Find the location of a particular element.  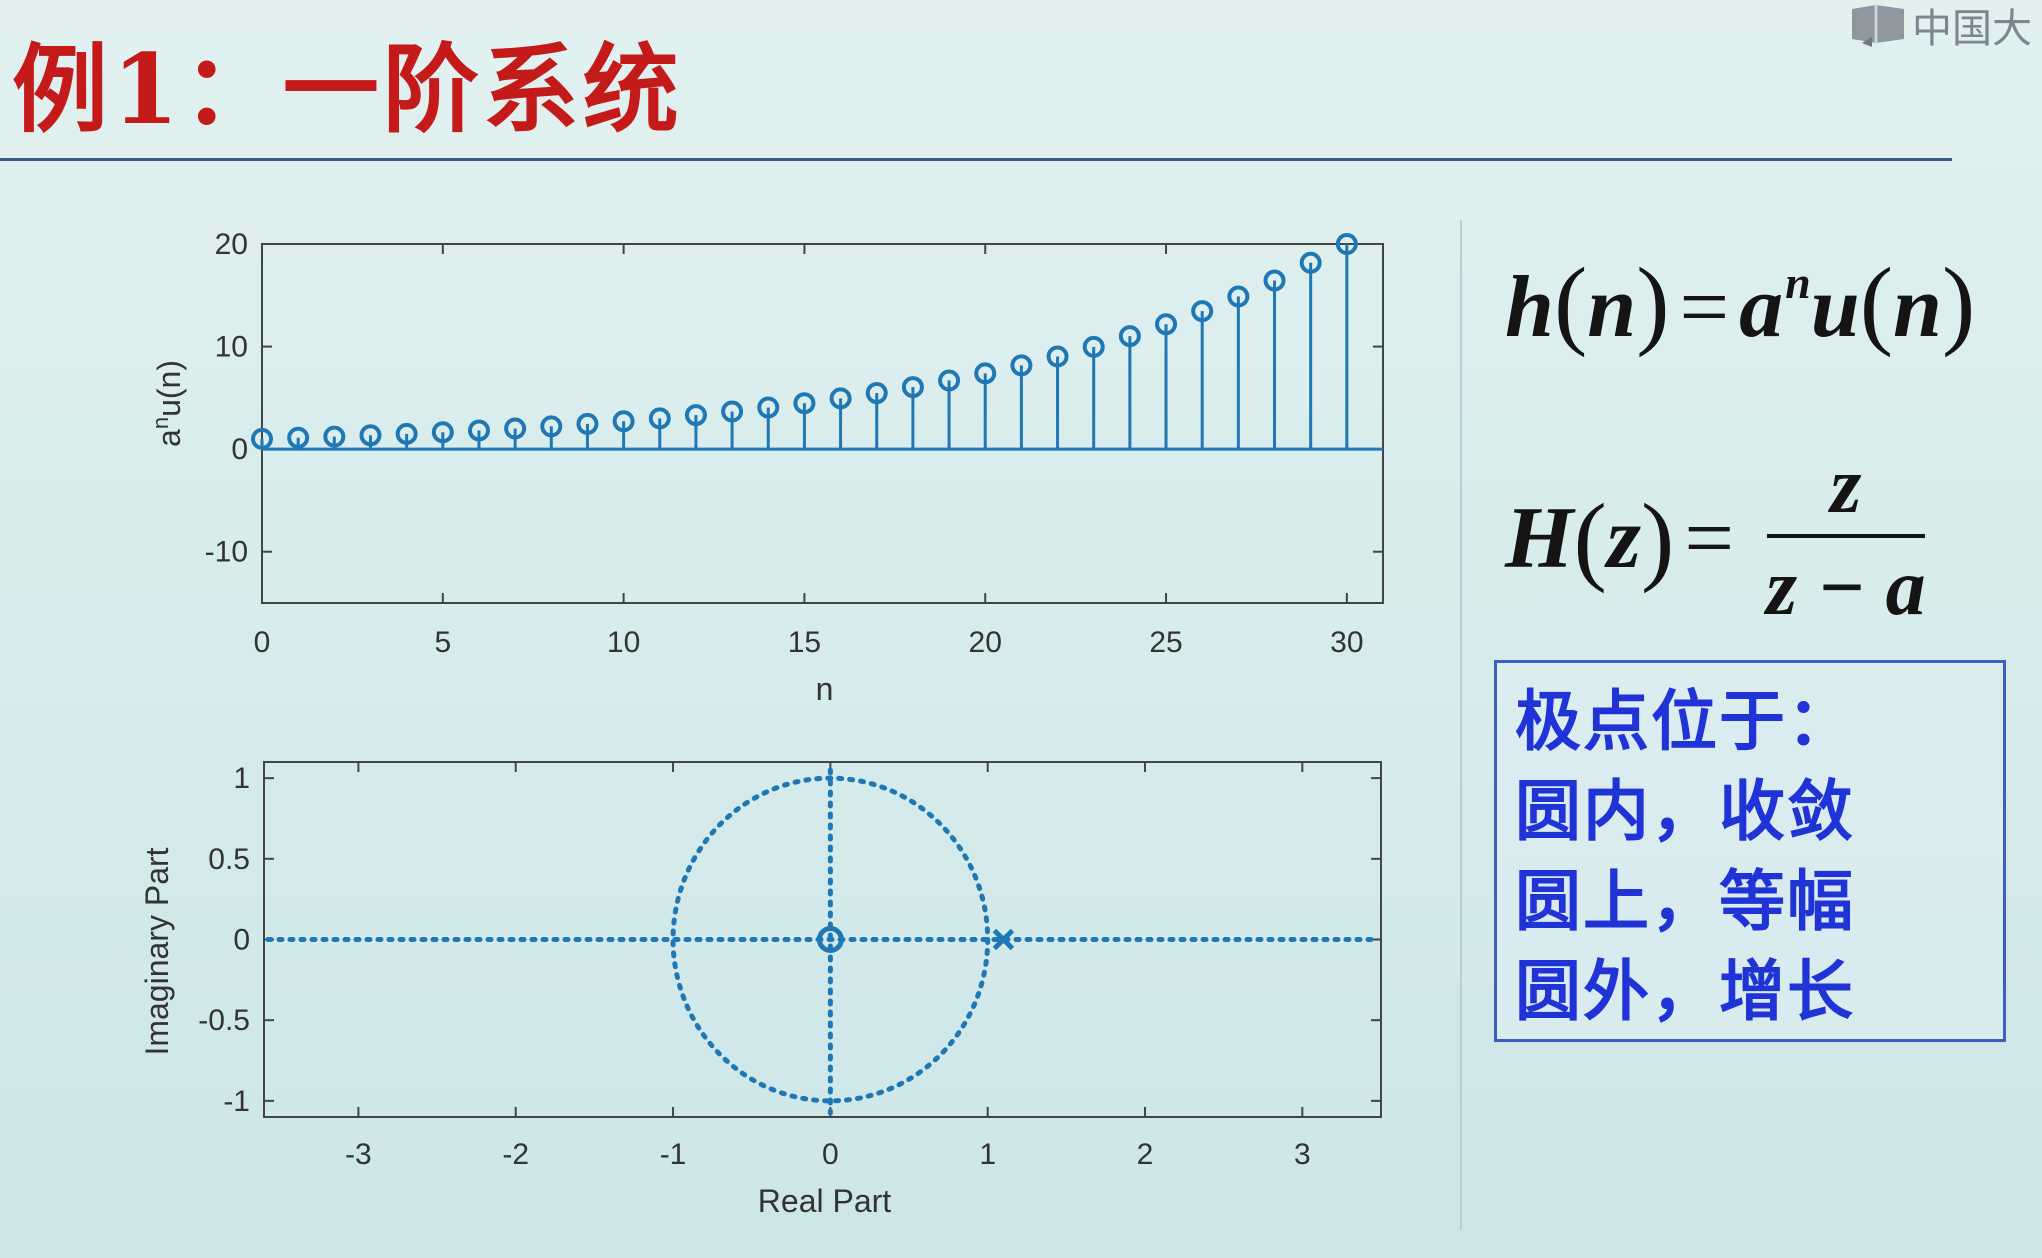

fraction-denominator: z − a is located at coordinates (1845, 588).